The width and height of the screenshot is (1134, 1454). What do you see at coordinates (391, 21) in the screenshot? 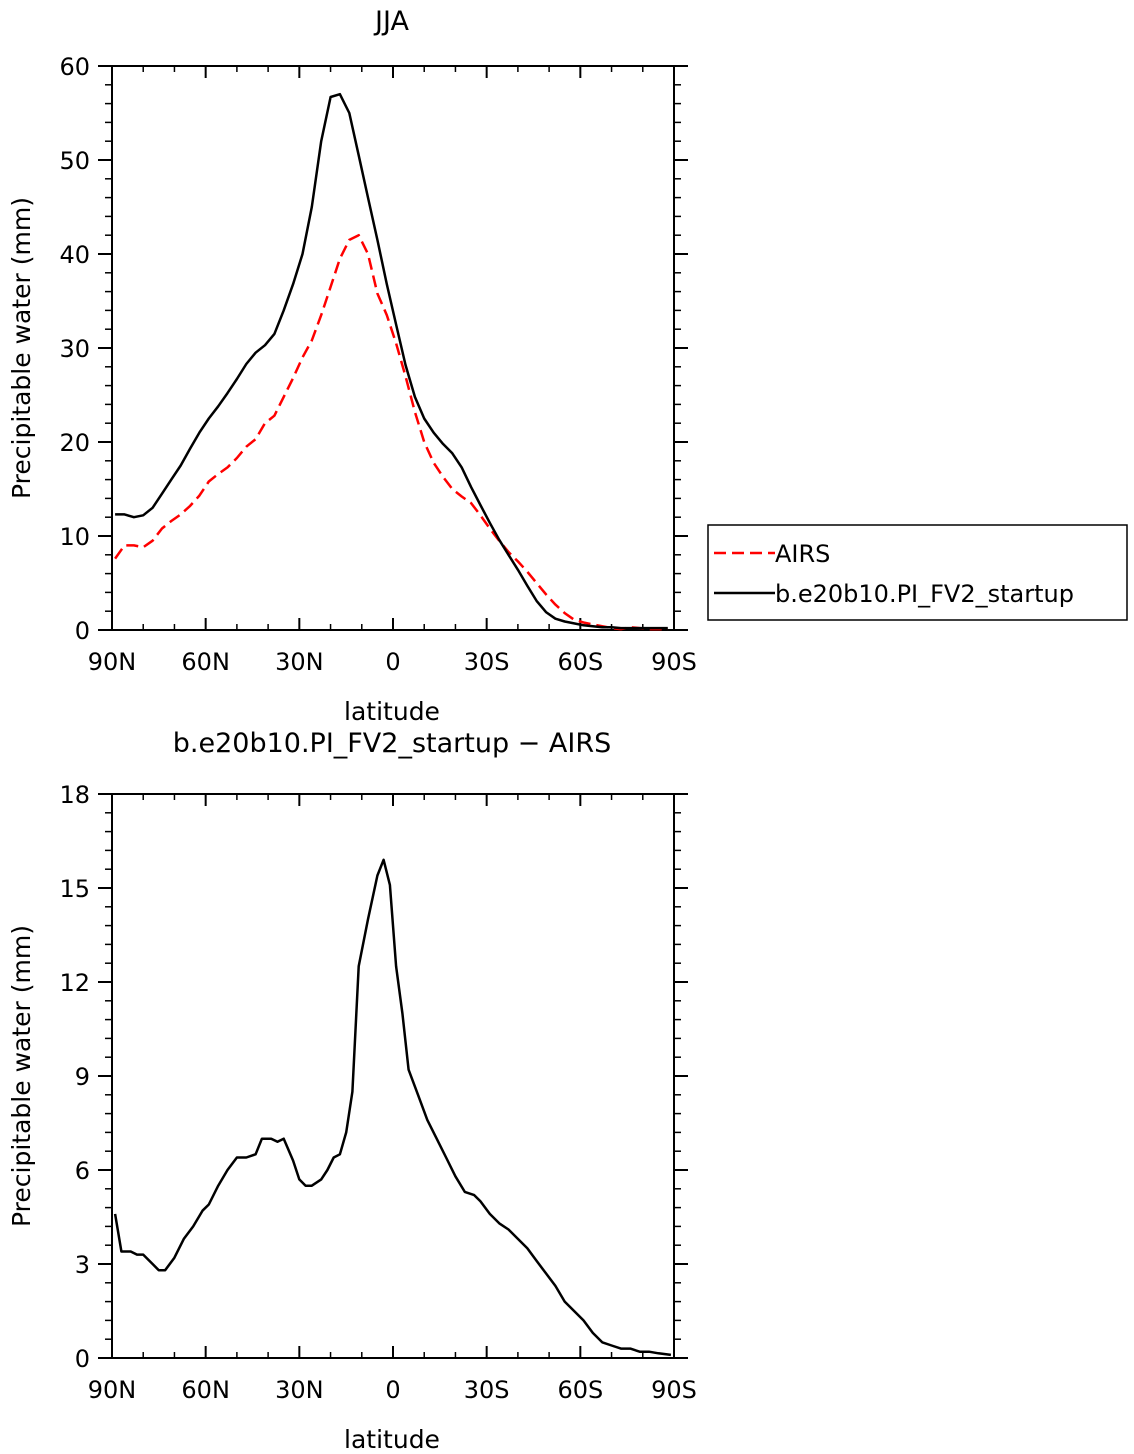
I see `top-chart-title: JJA` at bounding box center [391, 21].